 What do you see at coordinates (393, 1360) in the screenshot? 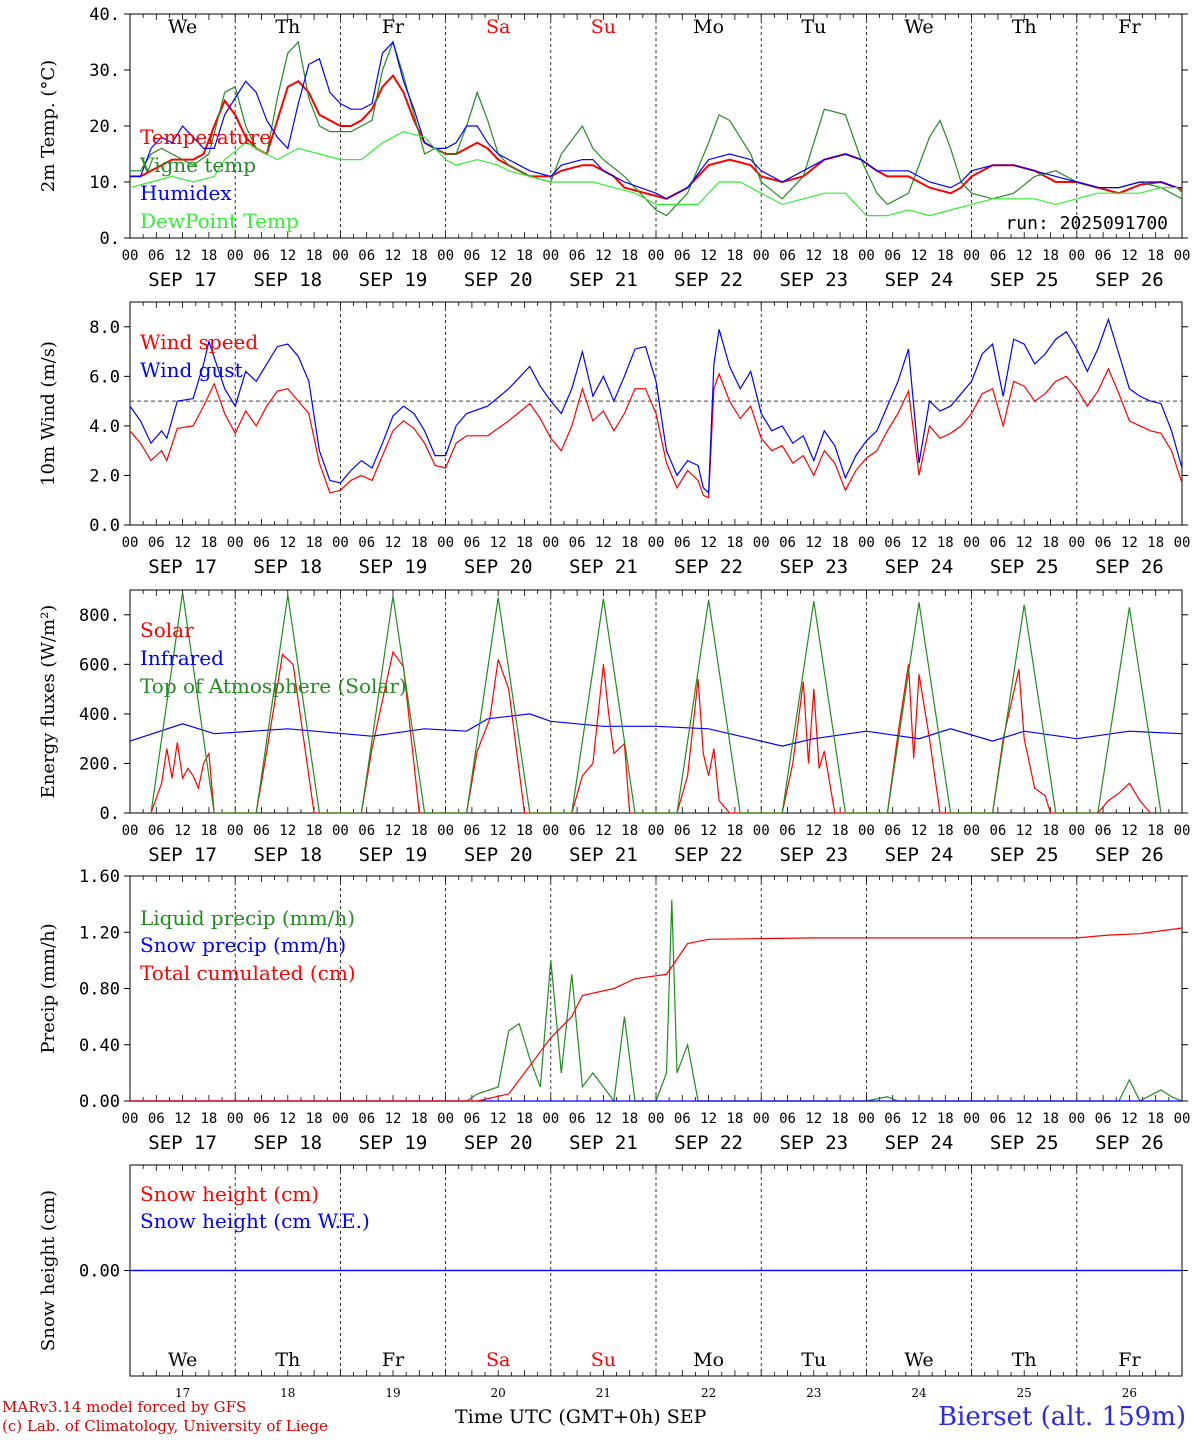
I see `weekday-label: Fr` at bounding box center [393, 1360].